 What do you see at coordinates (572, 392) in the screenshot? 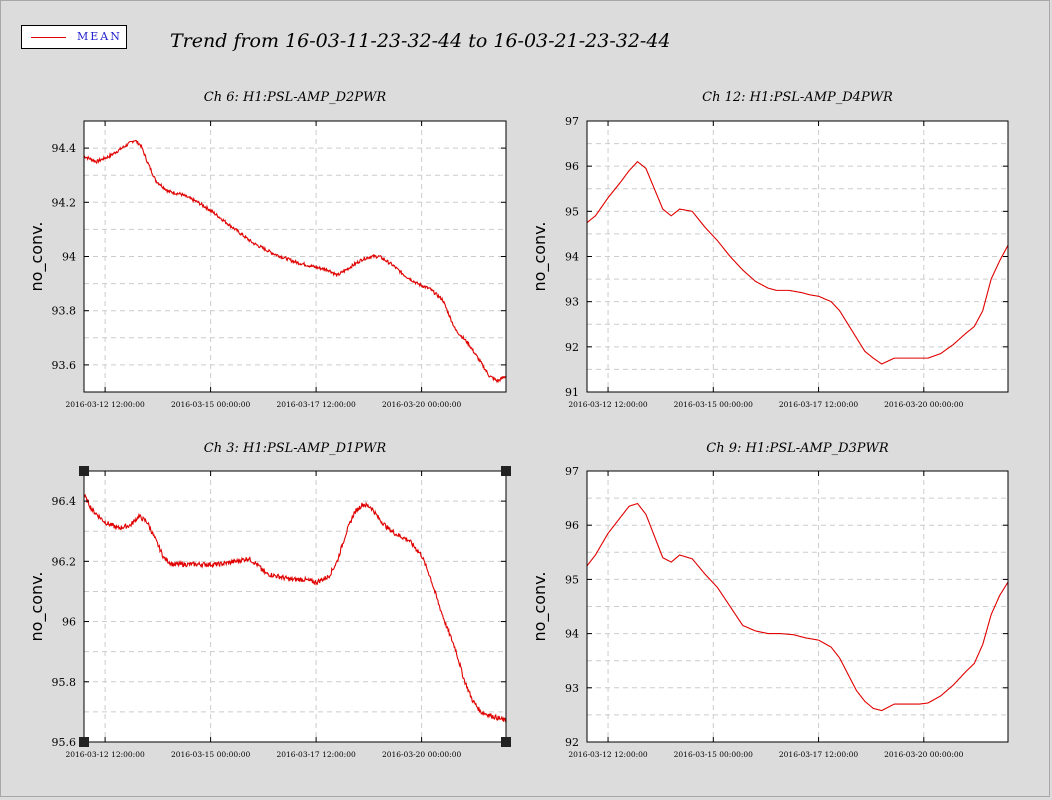
I see `y-tick-label: 91` at bounding box center [572, 392].